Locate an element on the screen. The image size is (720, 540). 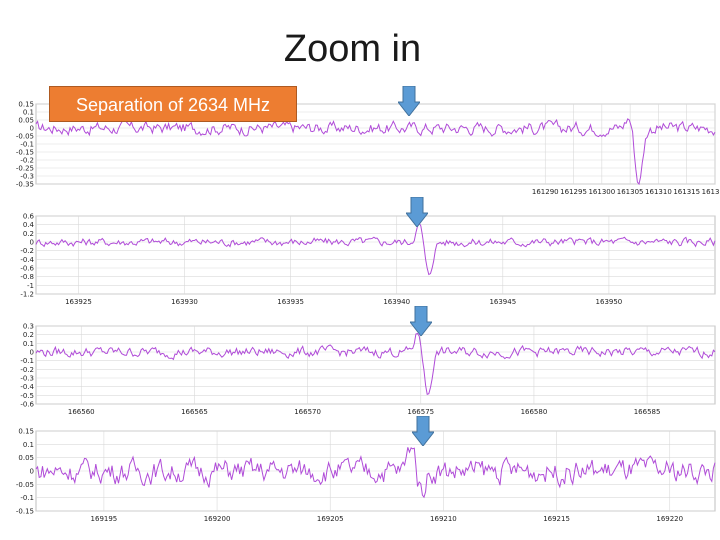
x-tick-label: 169200 is located at coordinates (217, 519).